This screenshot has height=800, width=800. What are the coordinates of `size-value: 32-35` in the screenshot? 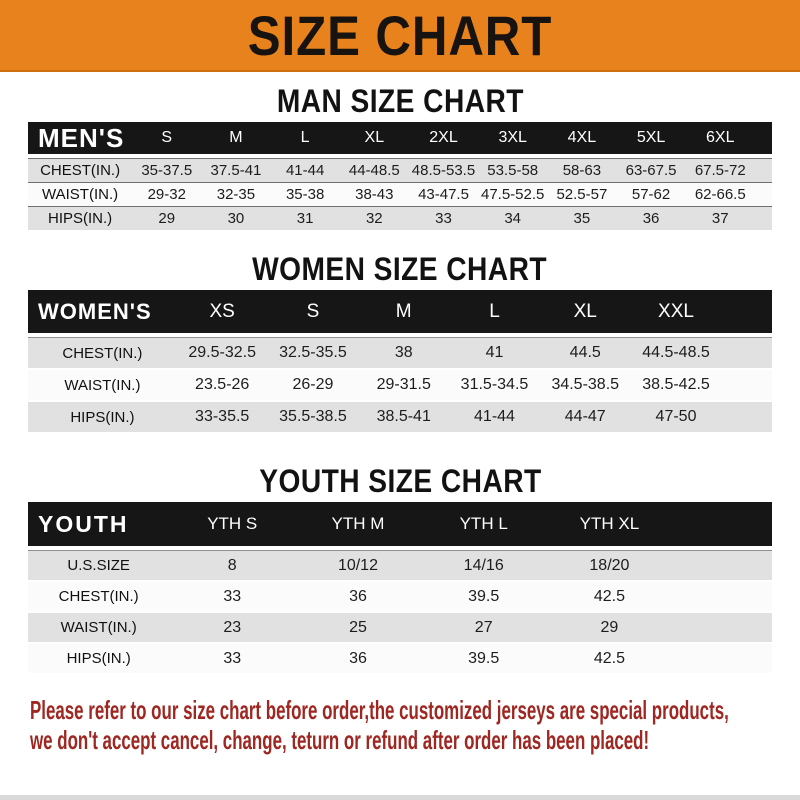 It's located at (236, 194).